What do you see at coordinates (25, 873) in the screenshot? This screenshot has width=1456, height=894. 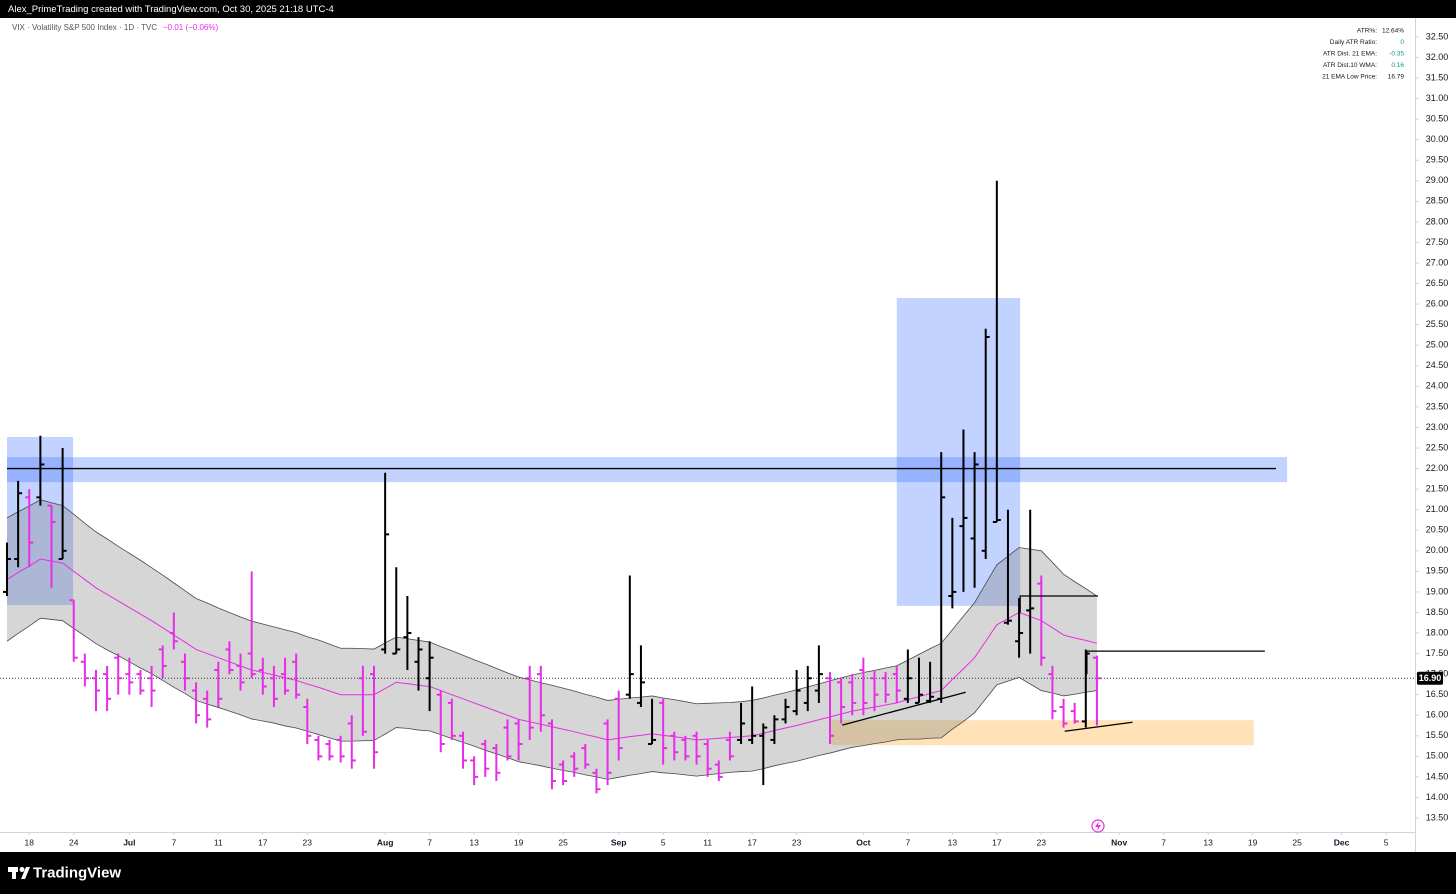 I see `logo-part` at bounding box center [25, 873].